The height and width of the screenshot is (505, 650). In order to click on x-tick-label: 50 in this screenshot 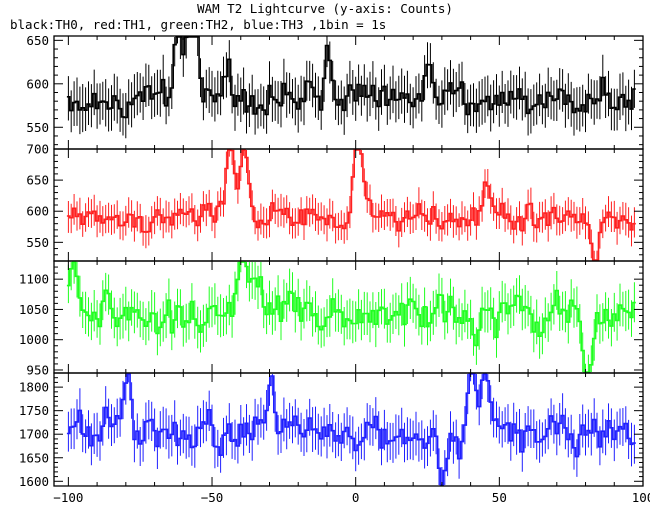, I will do `click(499, 497)`.